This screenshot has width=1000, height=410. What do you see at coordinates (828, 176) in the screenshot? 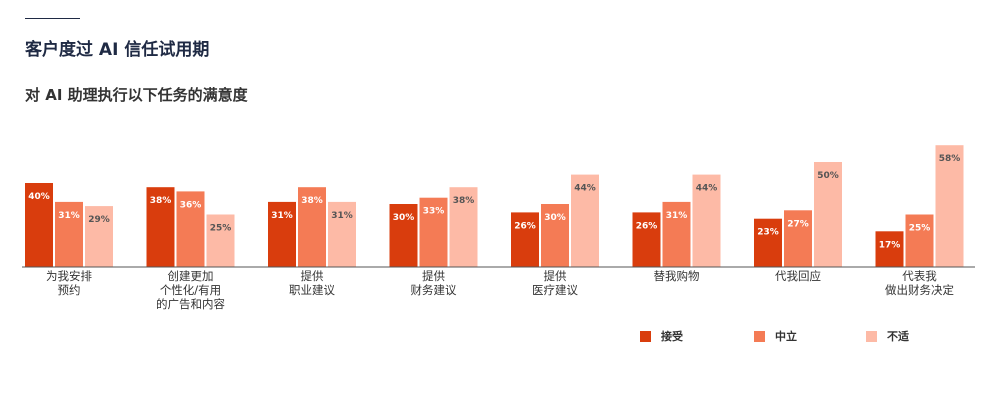
I see `data-label: 50%` at bounding box center [828, 176].